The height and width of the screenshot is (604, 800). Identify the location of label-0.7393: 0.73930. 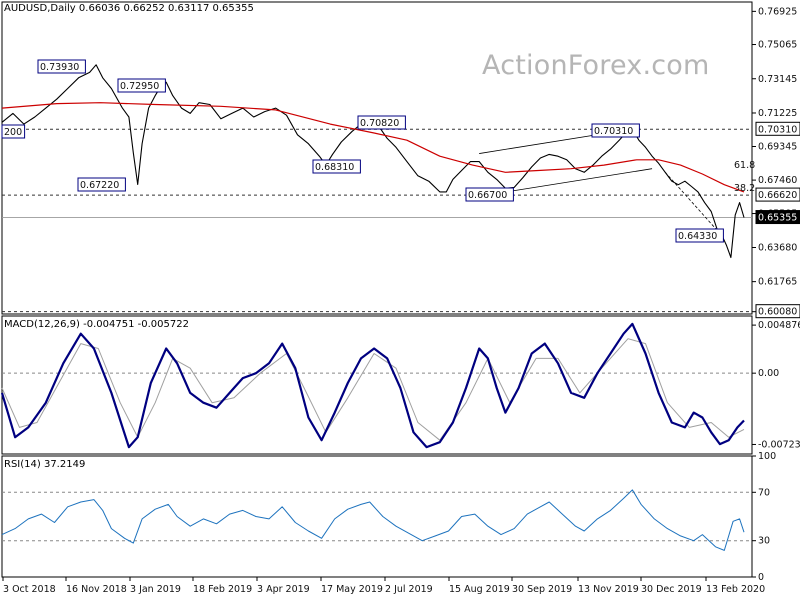
(59, 67).